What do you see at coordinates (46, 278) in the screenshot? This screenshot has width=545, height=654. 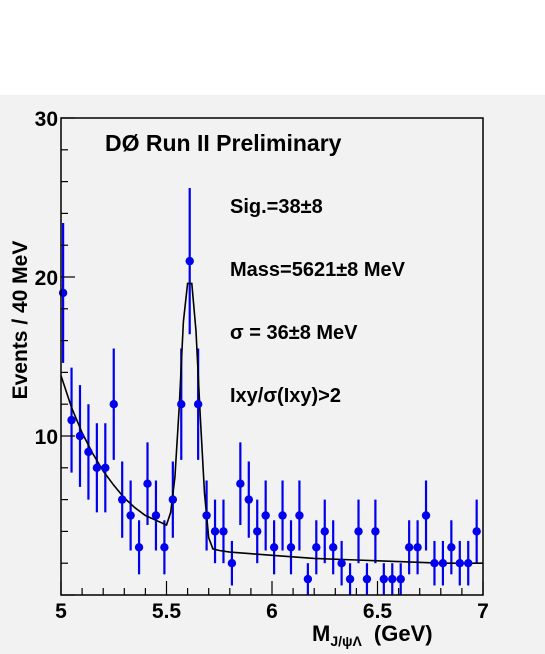 I see `y-tick-label: 20` at bounding box center [46, 278].